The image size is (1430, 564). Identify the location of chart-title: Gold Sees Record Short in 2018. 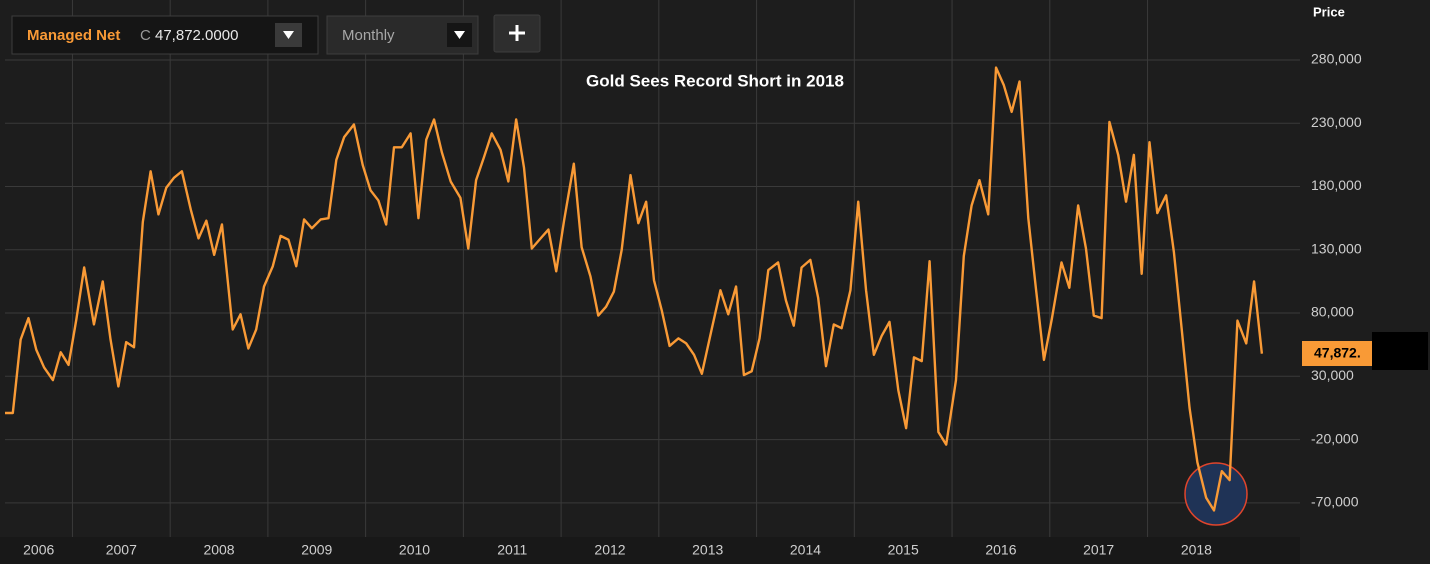
(715, 80).